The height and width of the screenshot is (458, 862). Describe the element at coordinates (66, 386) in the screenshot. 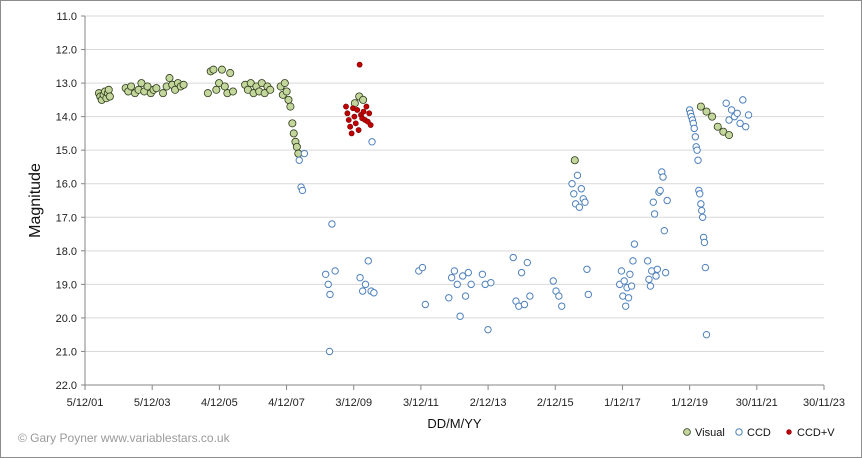

I see `y-tick-label: 22.0` at that location.